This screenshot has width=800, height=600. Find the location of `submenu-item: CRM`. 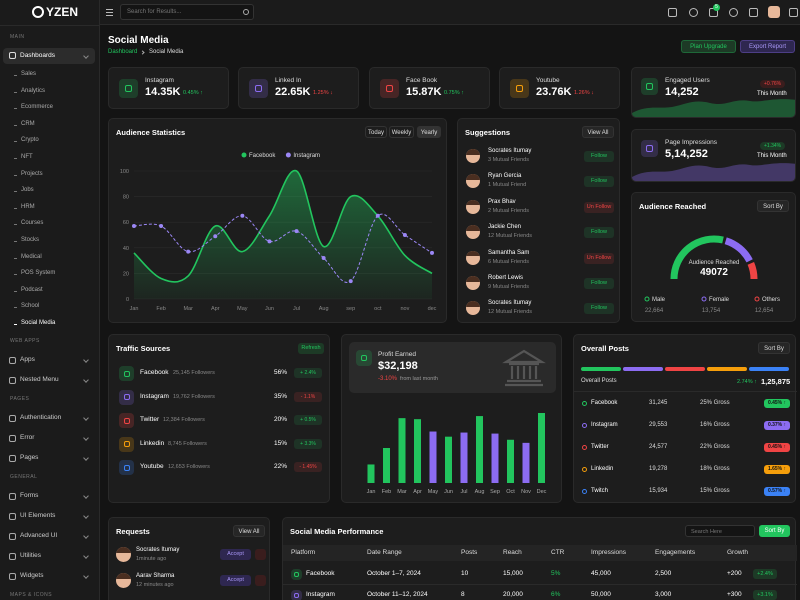

submenu-item: CRM is located at coordinates (28, 123).